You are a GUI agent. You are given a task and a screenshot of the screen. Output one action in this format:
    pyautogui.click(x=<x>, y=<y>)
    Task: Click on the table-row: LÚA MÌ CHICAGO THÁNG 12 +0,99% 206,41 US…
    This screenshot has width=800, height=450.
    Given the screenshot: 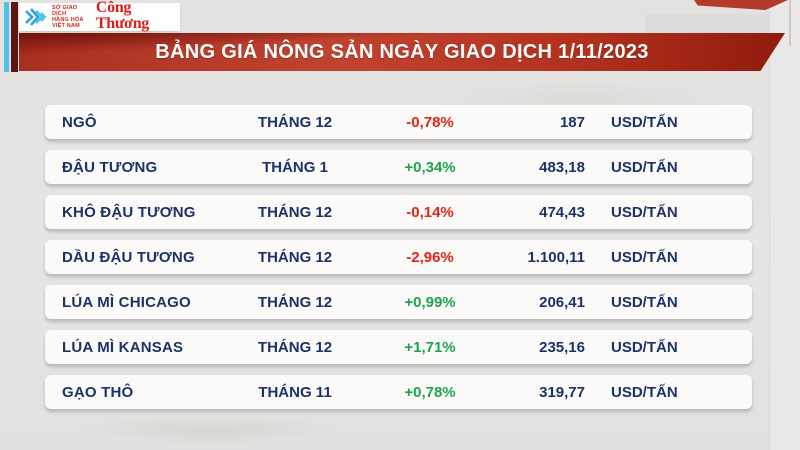 What is the action you would take?
    pyautogui.click(x=398, y=302)
    